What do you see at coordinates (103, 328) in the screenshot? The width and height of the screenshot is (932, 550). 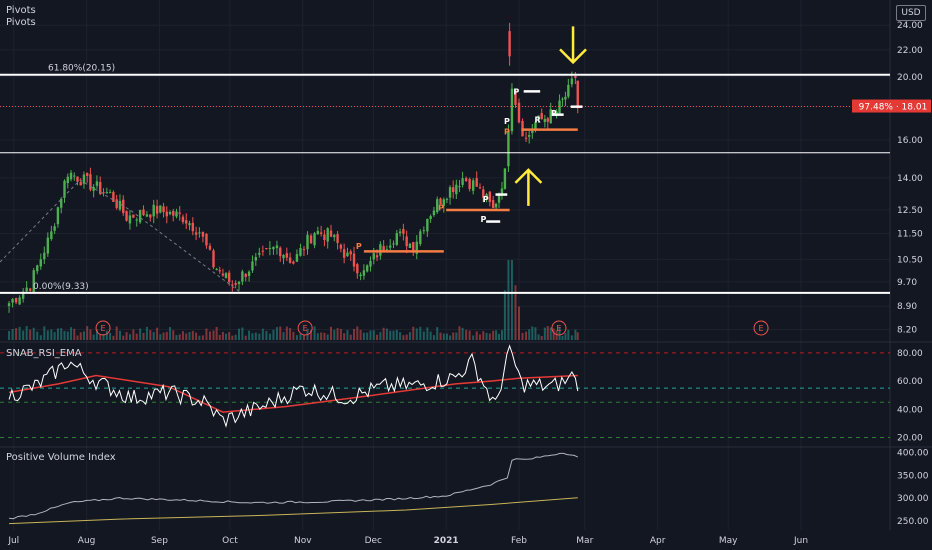 I see `earnings-icon` at bounding box center [103, 328].